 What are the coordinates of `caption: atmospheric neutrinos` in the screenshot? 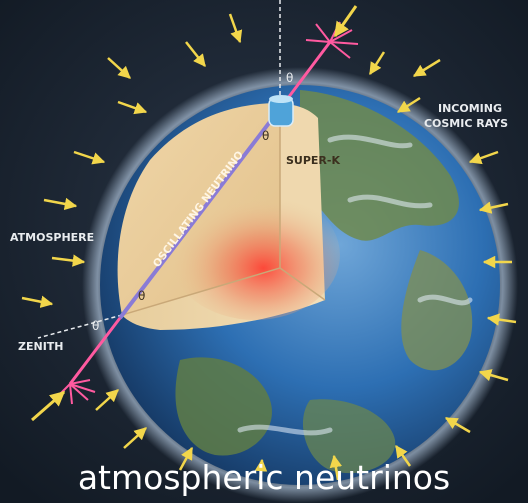 It's located at (264, 477).